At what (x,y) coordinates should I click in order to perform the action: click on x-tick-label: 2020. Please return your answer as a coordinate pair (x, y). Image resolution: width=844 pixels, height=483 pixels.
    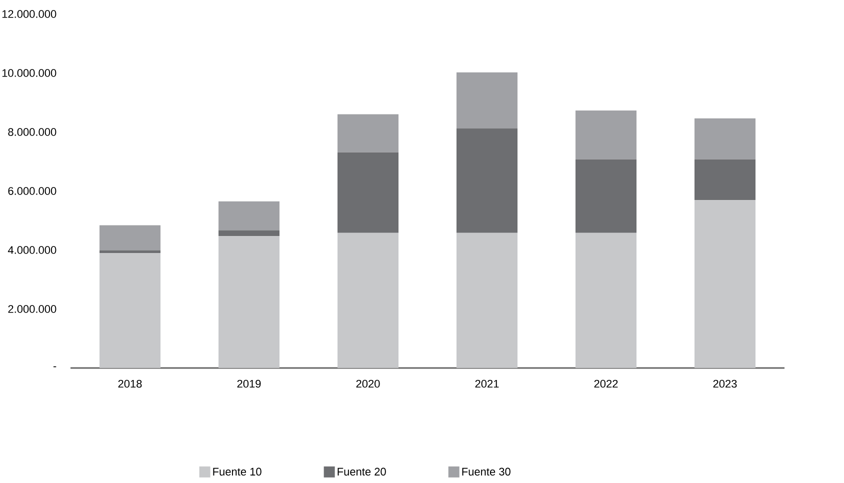
    Looking at the image, I should click on (368, 384).